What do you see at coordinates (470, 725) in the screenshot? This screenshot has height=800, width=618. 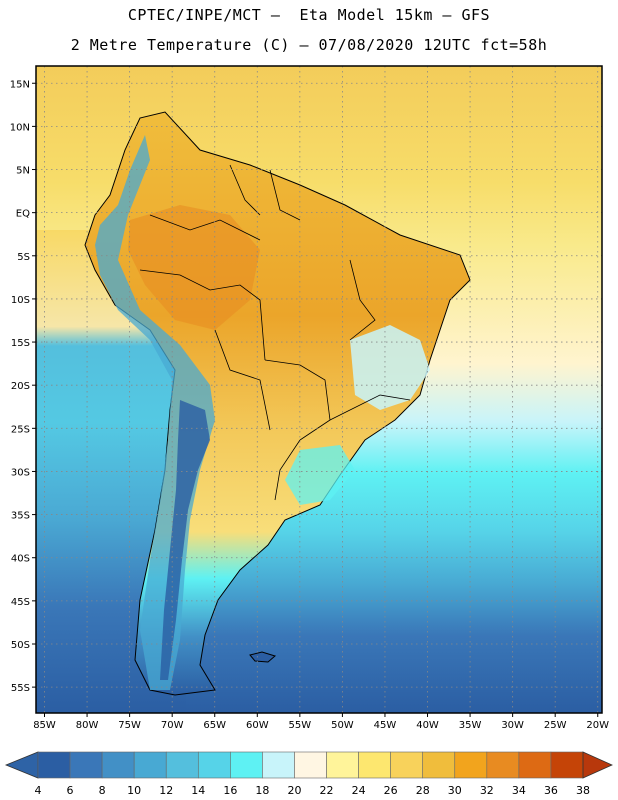 I see `lon-label: 35W` at bounding box center [470, 725].